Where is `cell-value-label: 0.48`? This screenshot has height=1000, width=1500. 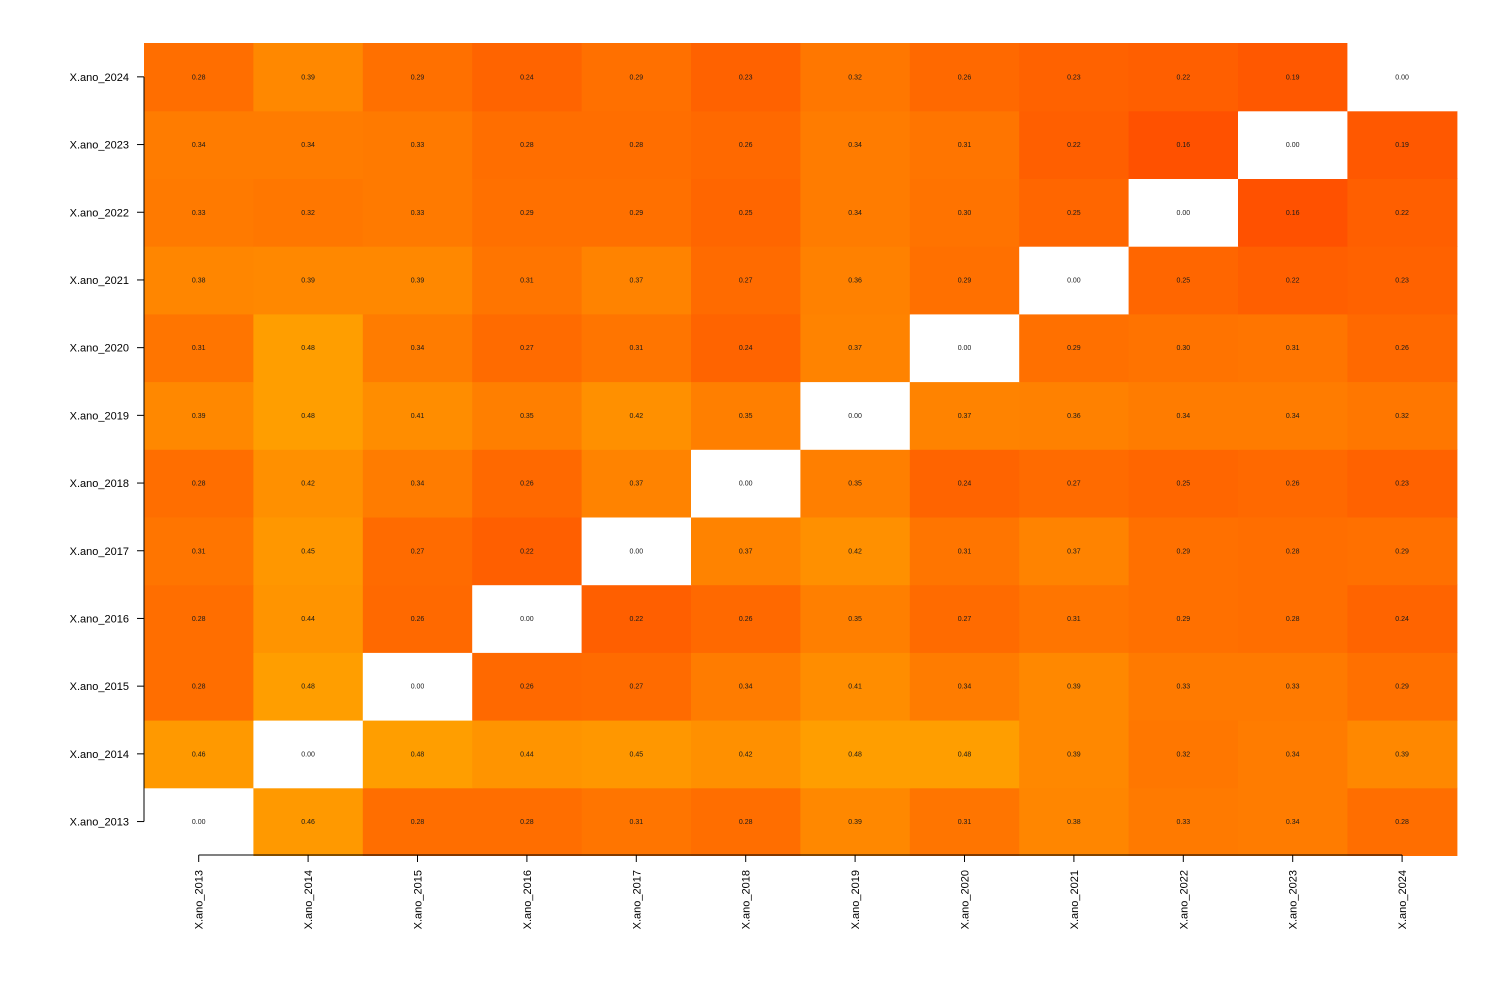 cell-value-label: 0.48 is located at coordinates (965, 754).